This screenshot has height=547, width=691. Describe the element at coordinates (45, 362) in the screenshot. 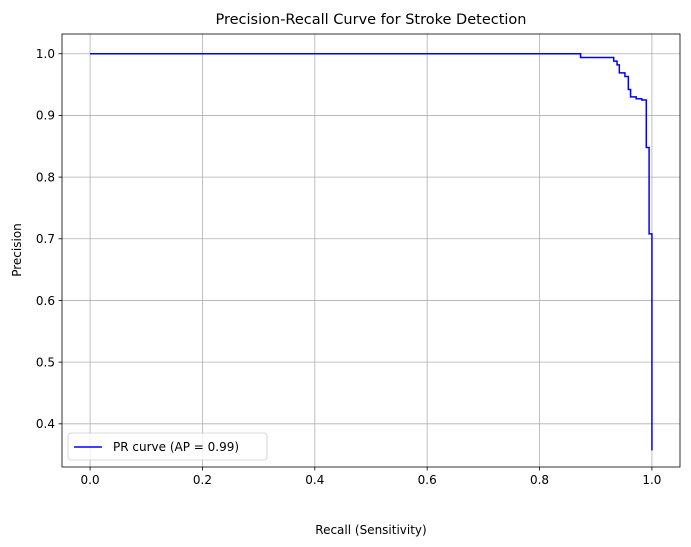

I see `y-tick-label: 0.5` at that location.